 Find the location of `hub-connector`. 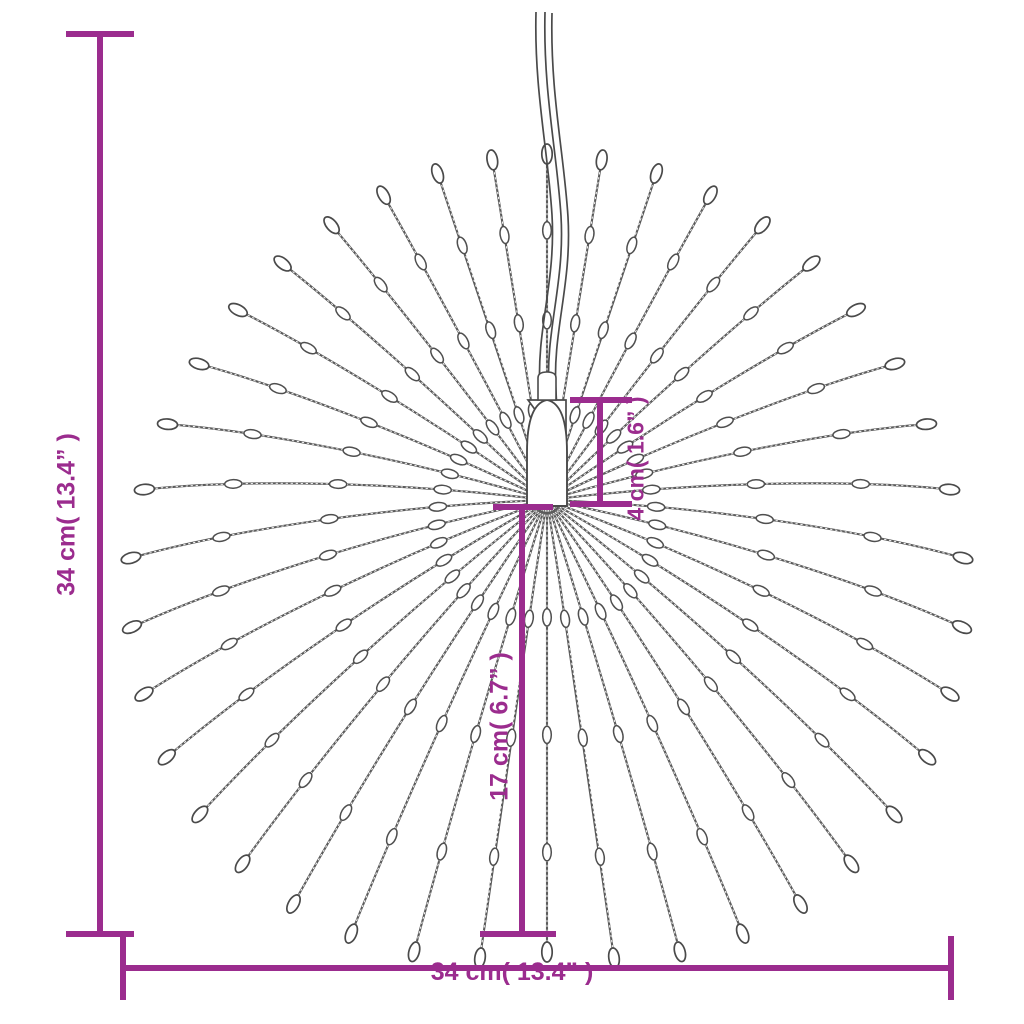

hub-connector is located at coordinates (547, 439).